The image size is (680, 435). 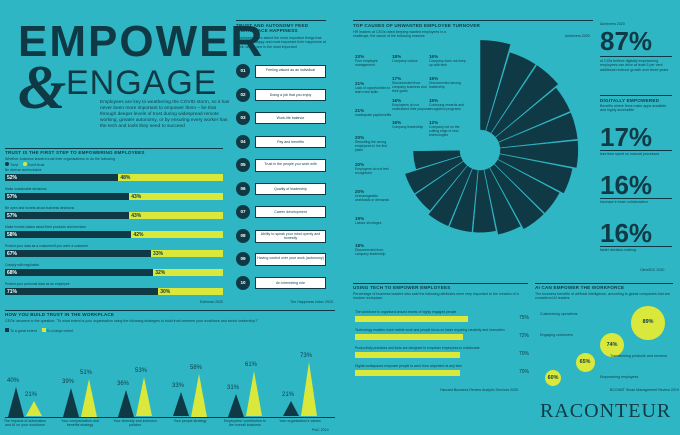 I want to click on ranked-number: 06, so click(x=243, y=188).